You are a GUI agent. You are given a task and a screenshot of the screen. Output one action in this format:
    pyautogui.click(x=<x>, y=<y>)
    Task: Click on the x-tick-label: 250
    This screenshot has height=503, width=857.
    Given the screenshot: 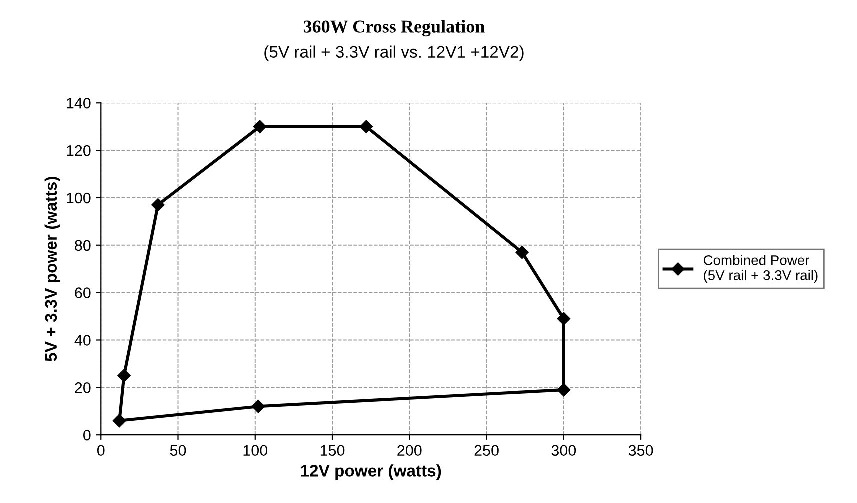 What is the action you would take?
    pyautogui.click(x=486, y=450)
    